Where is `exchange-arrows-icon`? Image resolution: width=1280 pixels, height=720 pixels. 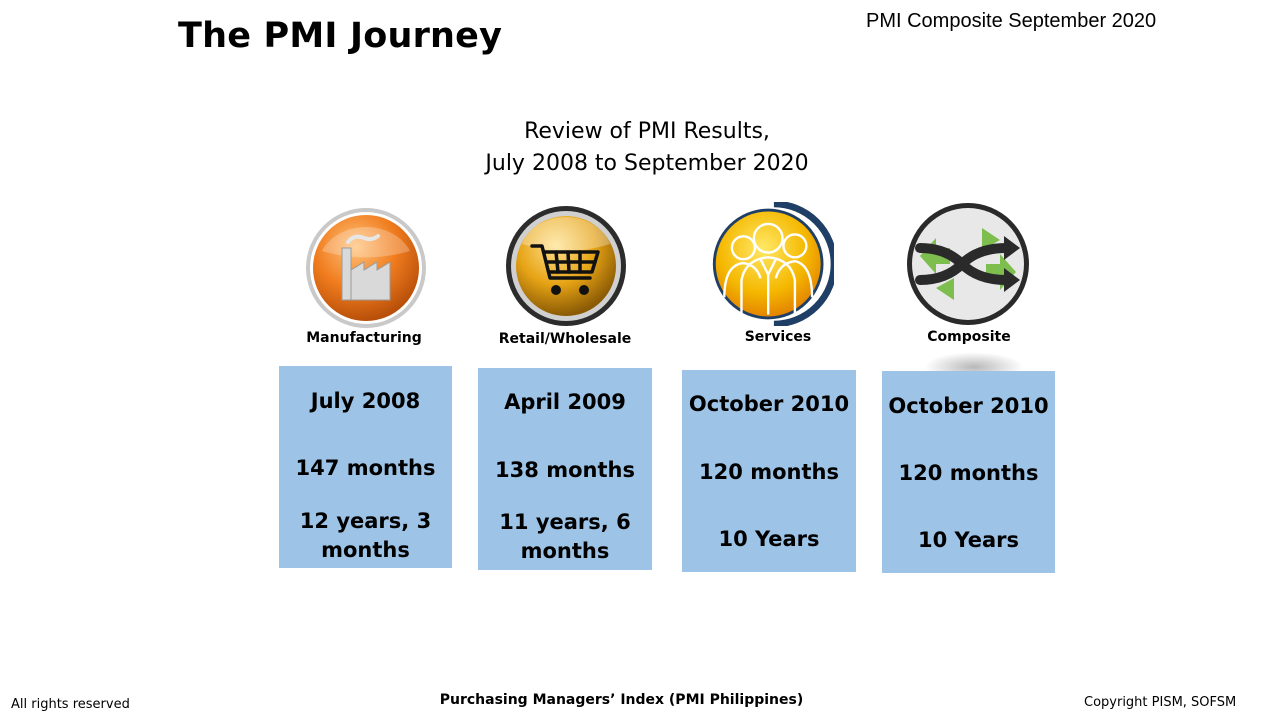 exchange-arrows-icon is located at coordinates (968, 264).